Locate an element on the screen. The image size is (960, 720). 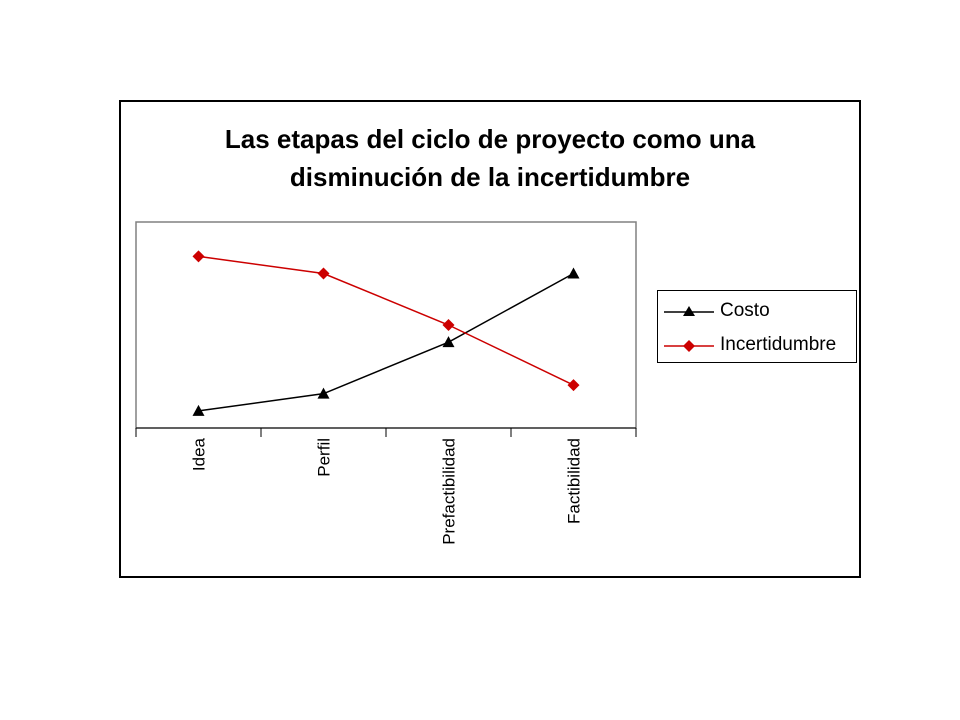
x-tick-label: Idea is located at coordinates (199, 454).